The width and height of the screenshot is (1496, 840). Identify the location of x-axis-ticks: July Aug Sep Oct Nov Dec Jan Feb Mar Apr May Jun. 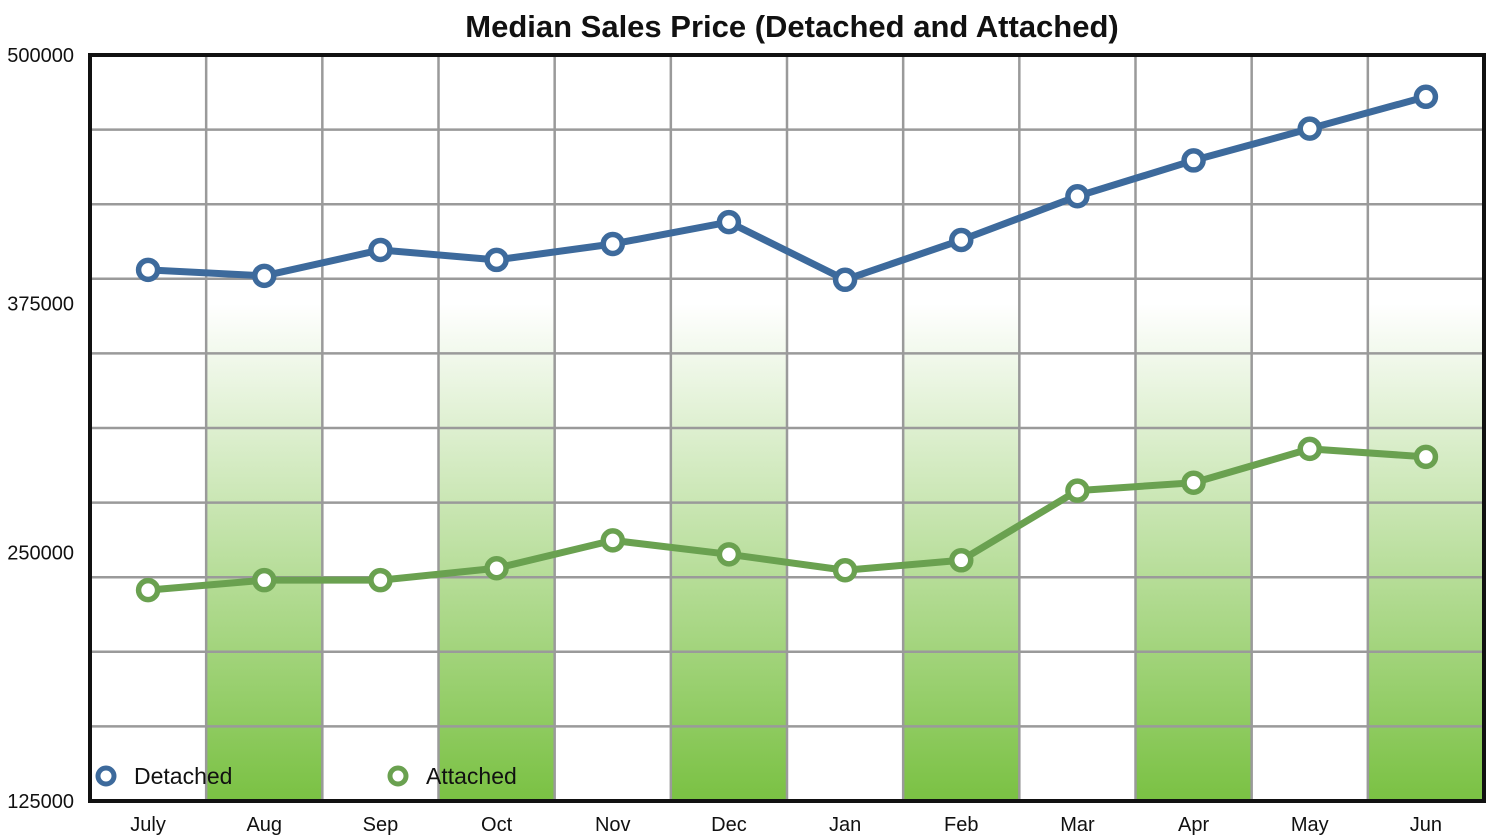
(786, 825).